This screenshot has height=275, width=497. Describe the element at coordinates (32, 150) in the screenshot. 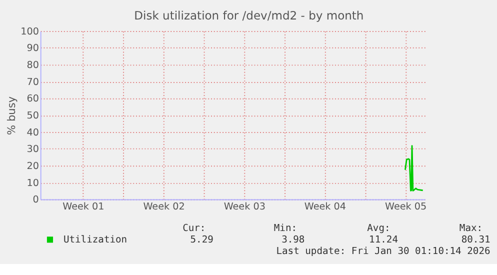

I see `y-tick-label: 30` at that location.